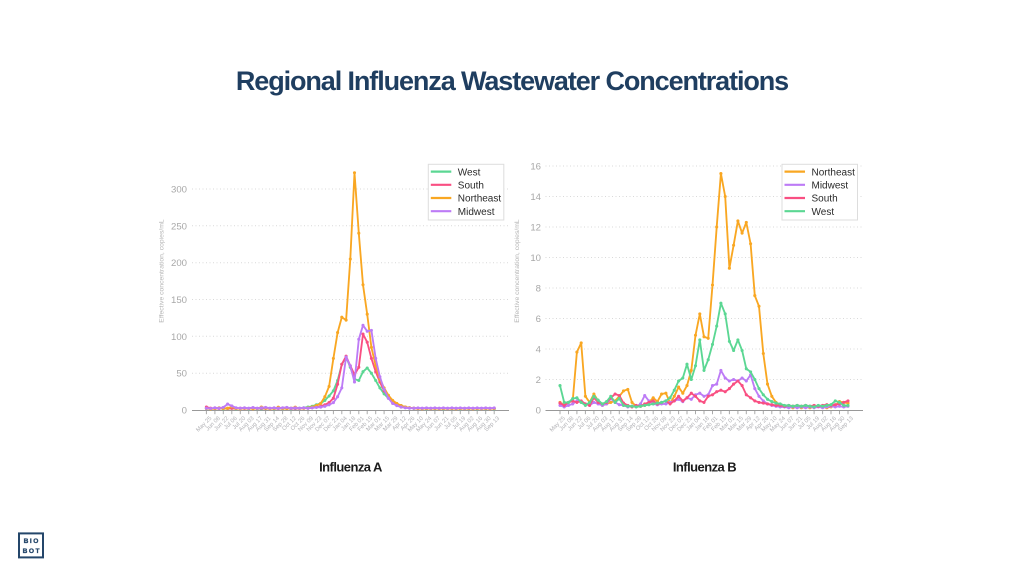  I want to click on svg-text: 10, so click(535, 258).